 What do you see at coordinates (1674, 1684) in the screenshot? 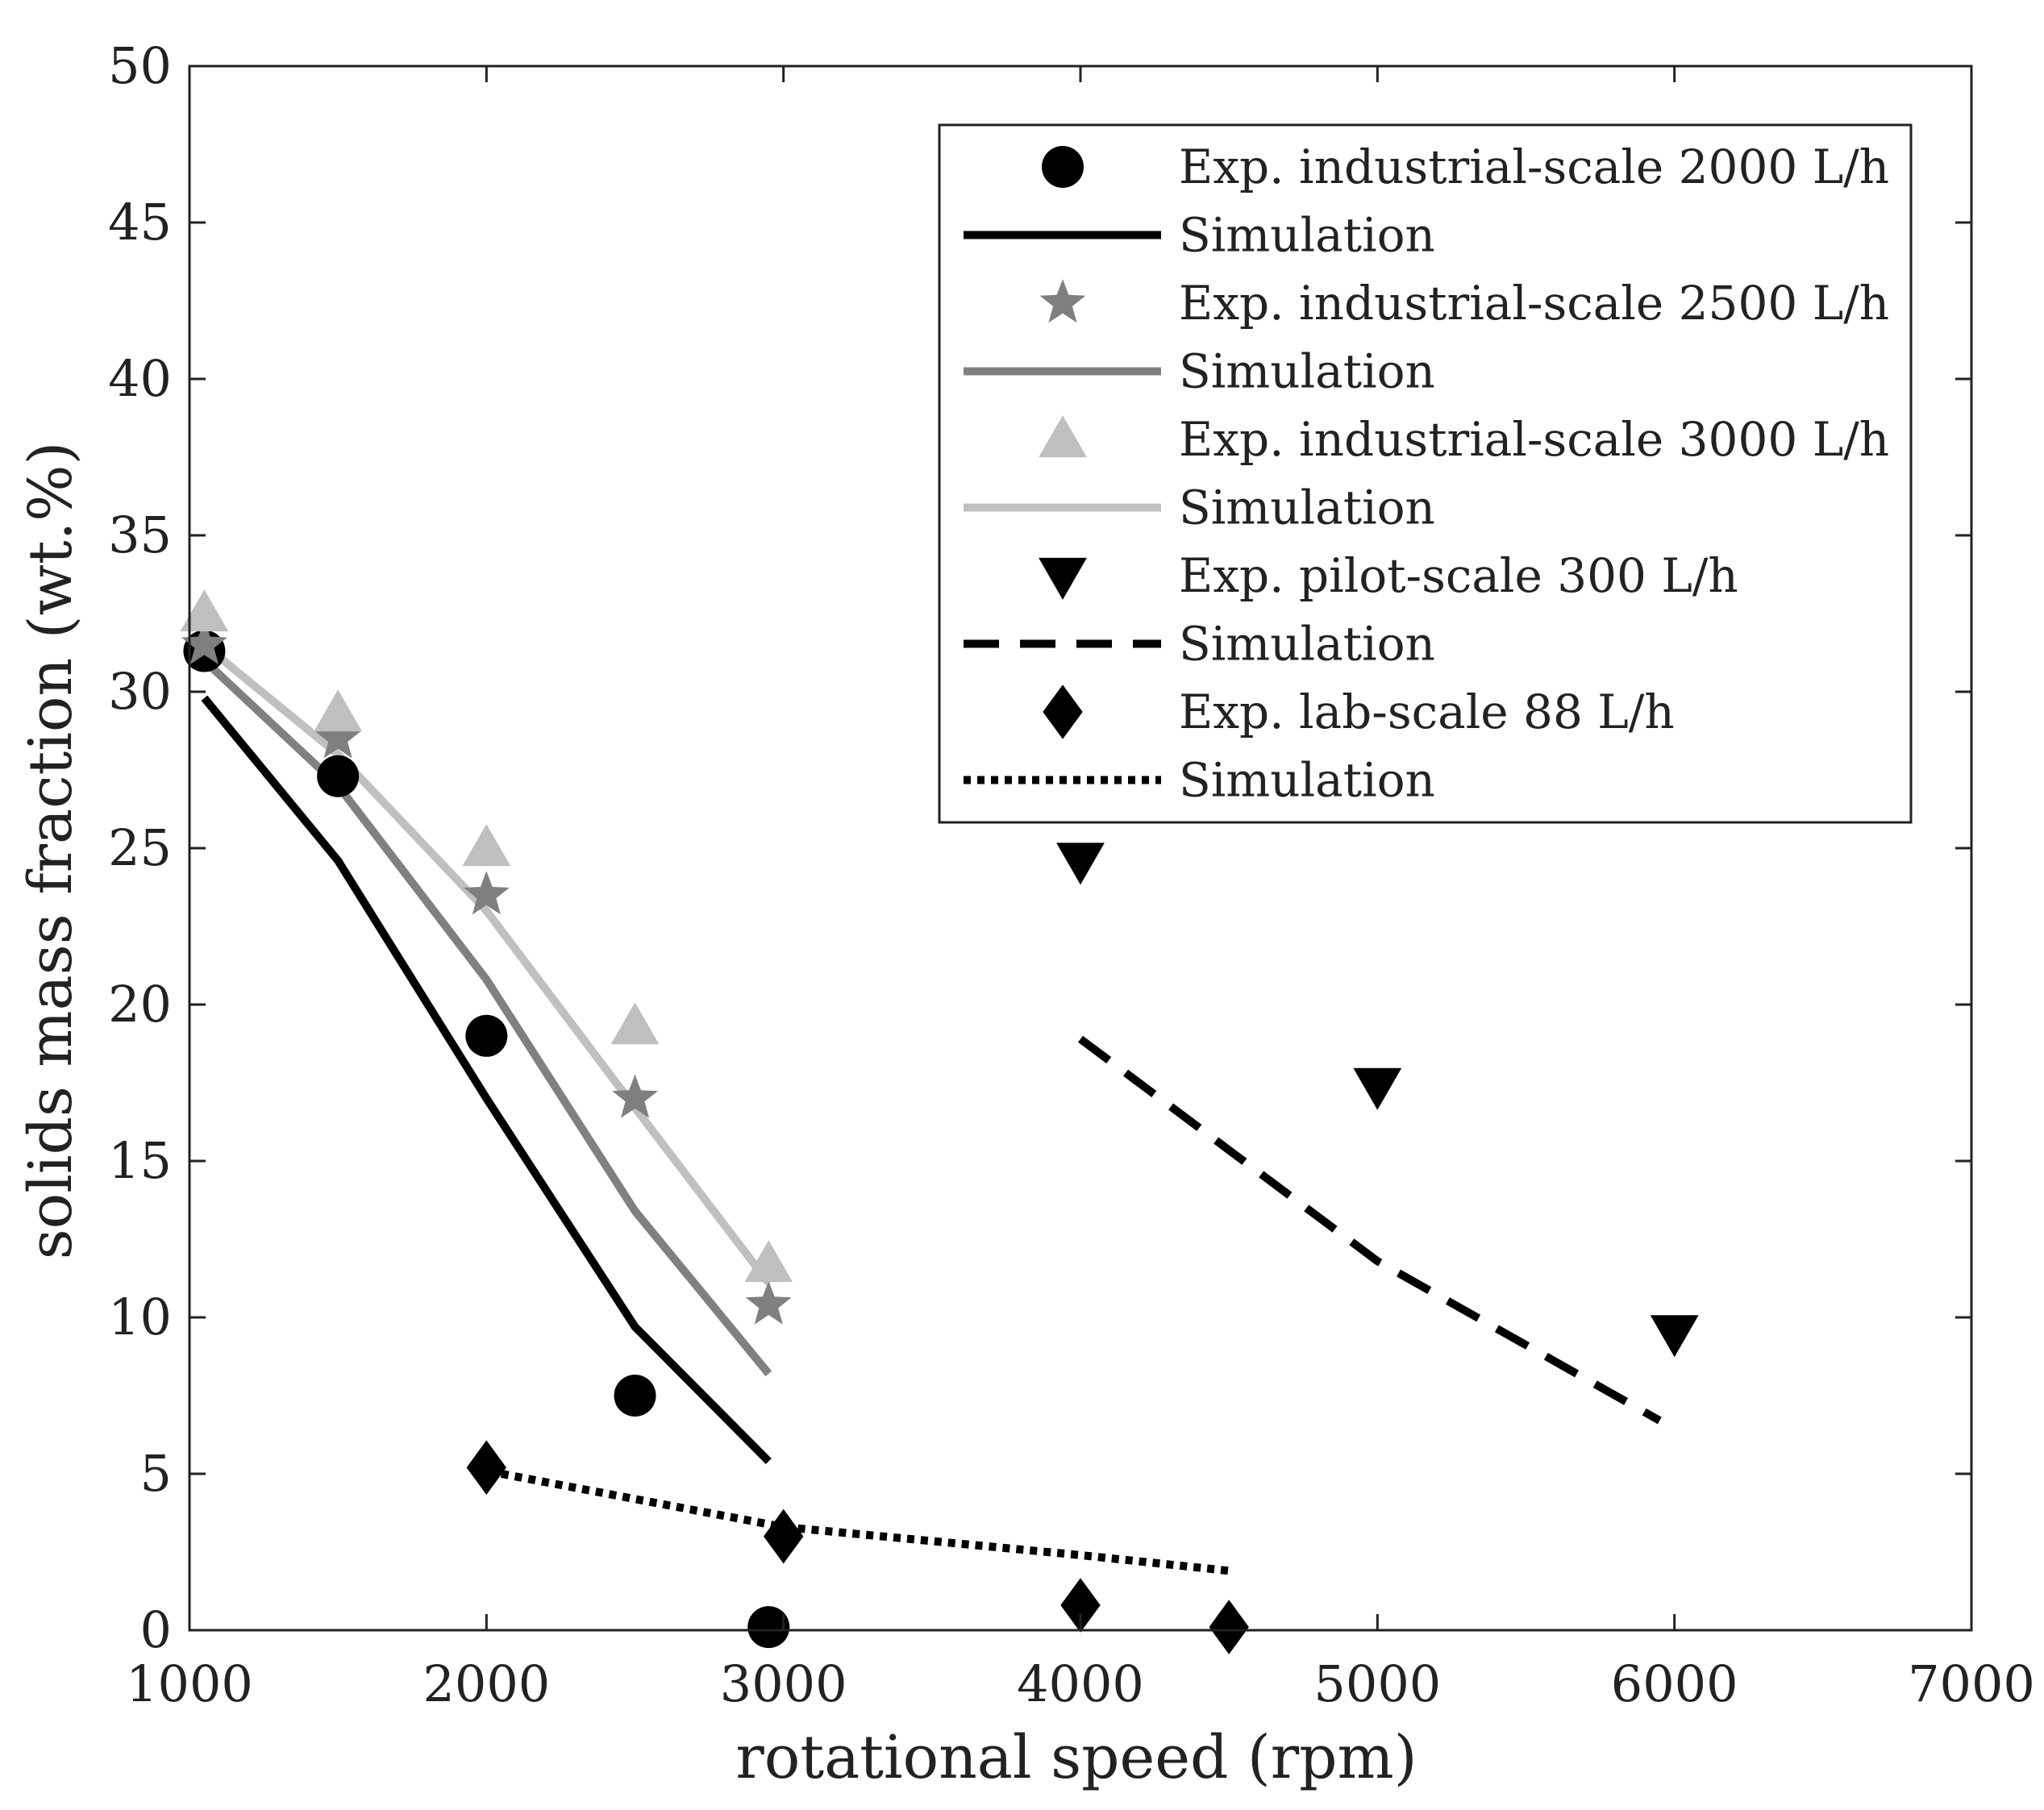
I see `x-tick-label: 6000` at bounding box center [1674, 1684].